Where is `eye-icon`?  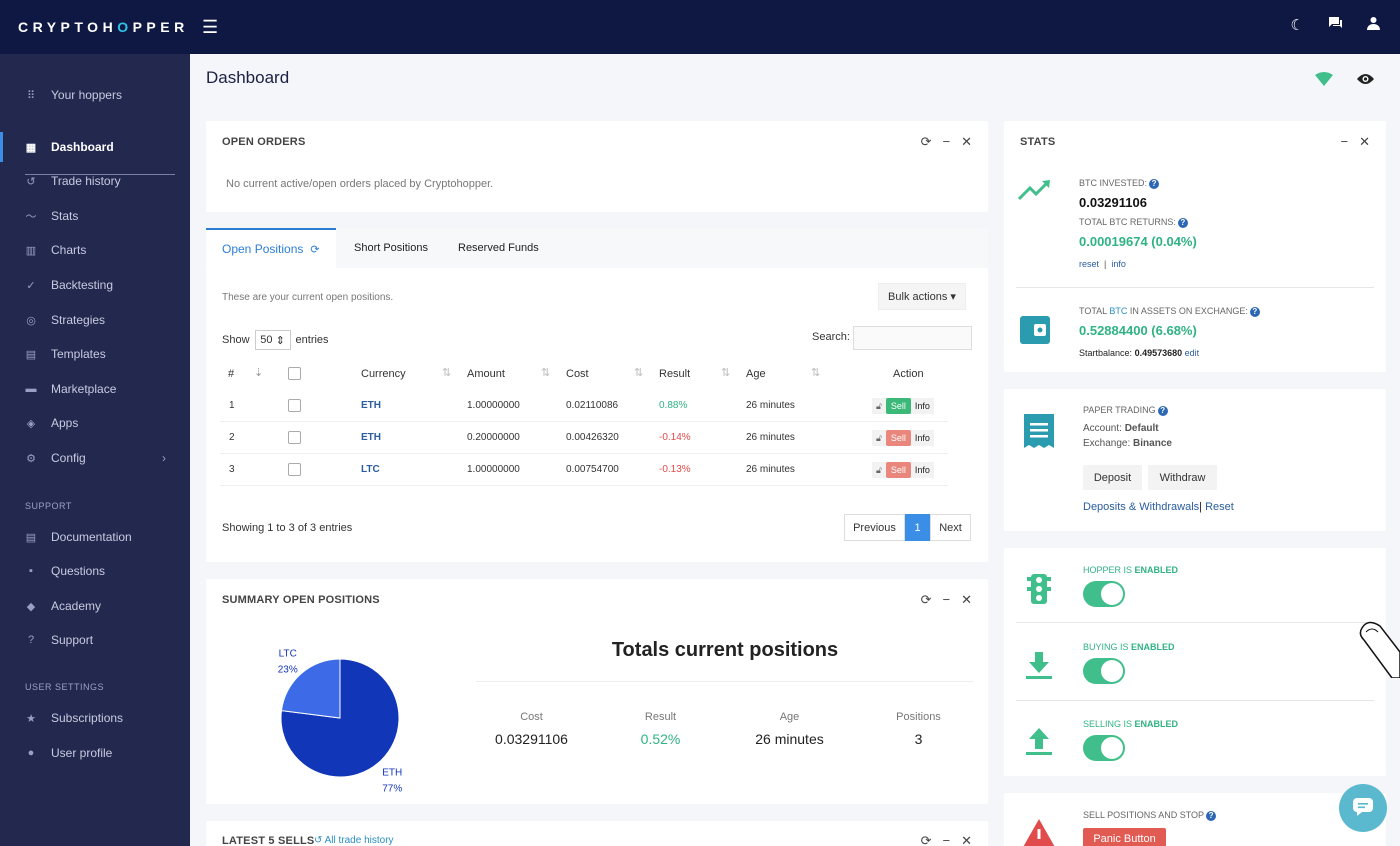
eye-icon is located at coordinates (1365, 80).